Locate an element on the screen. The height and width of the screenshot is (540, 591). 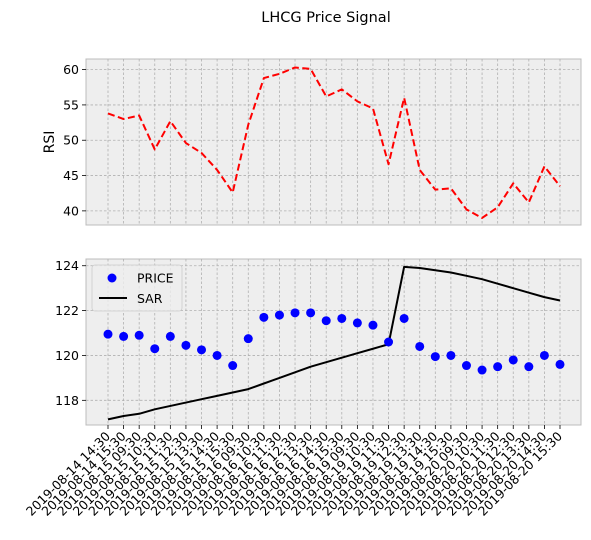
rsi-y-ticks: 40 45 50 55 60 is located at coordinates (74, 140).